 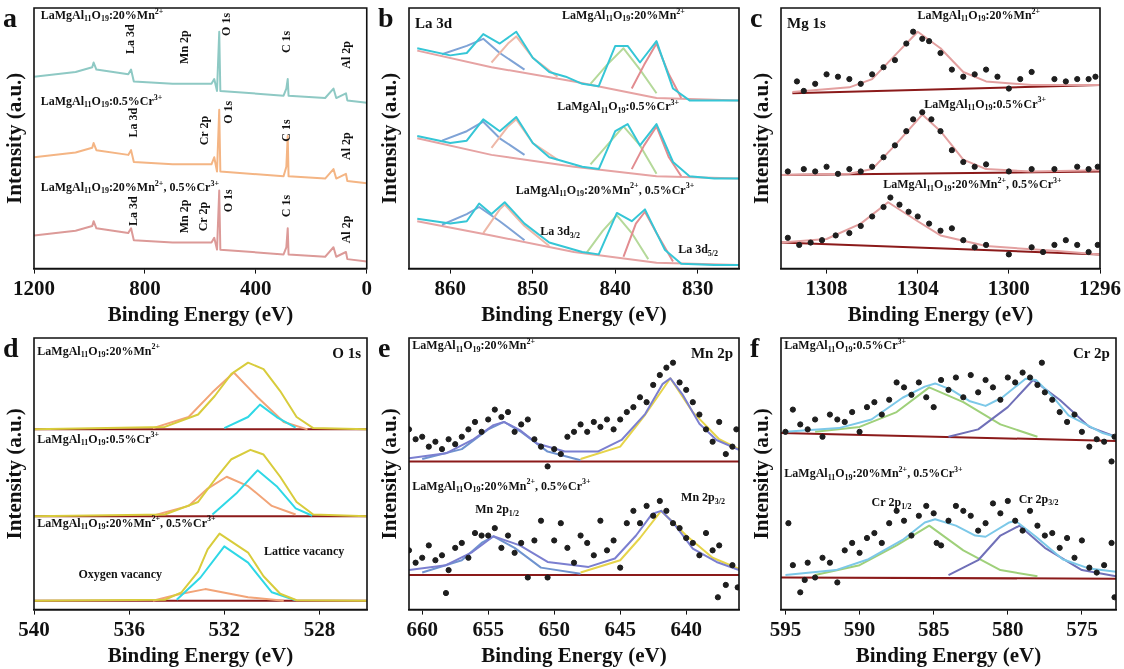 I want to click on x-tick-label: 860, so click(x=450, y=287).